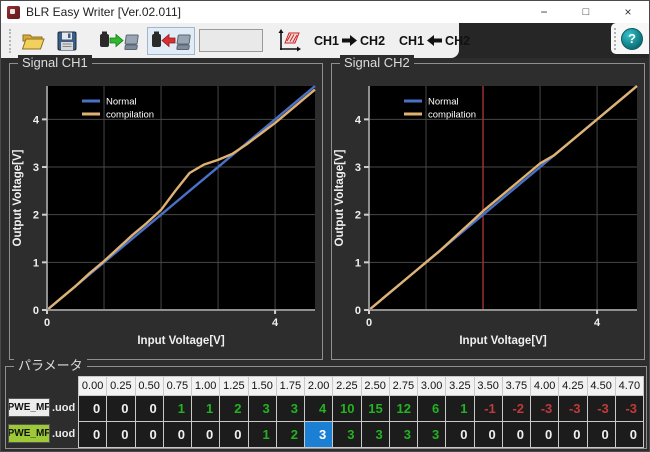 The height and width of the screenshot is (452, 650). I want to click on app-icon, so click(13, 12).